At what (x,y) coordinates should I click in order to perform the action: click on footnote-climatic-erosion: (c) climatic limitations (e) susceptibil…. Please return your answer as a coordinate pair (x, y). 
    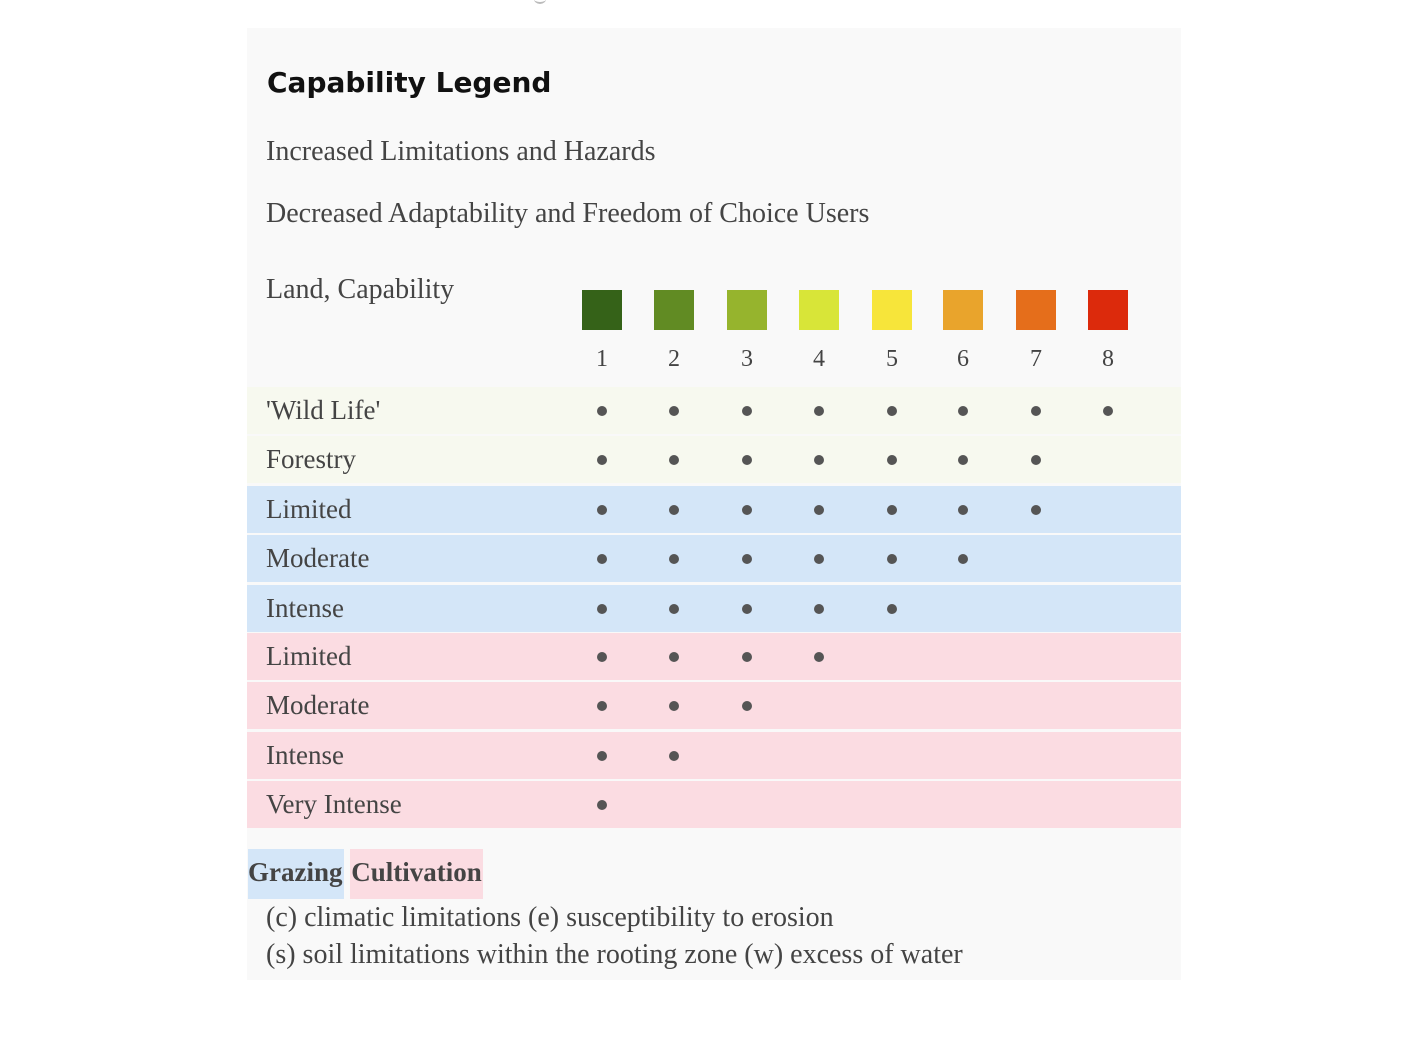
    Looking at the image, I should click on (550, 917).